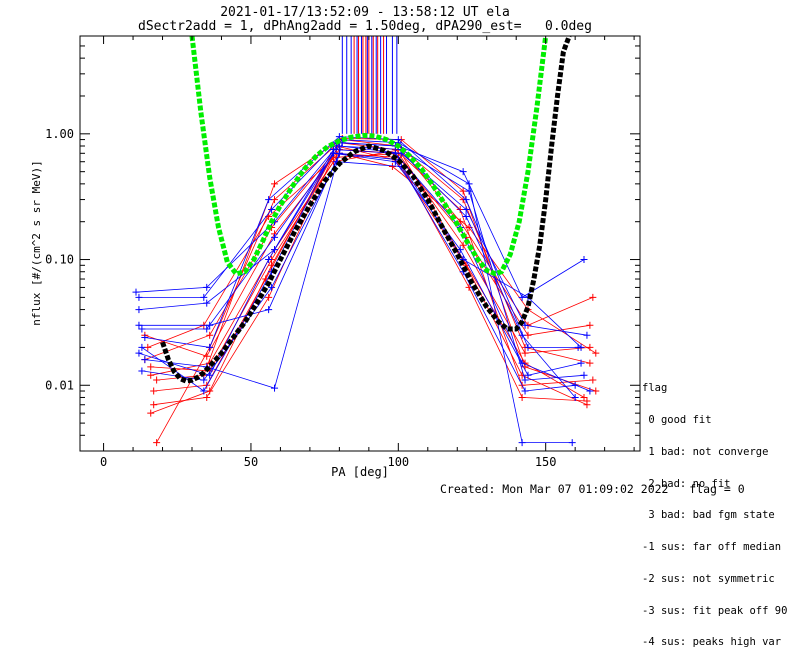 The width and height of the screenshot is (800, 659). I want to click on legend-entry-6: -3 sus: fit peak off 90, so click(715, 610).